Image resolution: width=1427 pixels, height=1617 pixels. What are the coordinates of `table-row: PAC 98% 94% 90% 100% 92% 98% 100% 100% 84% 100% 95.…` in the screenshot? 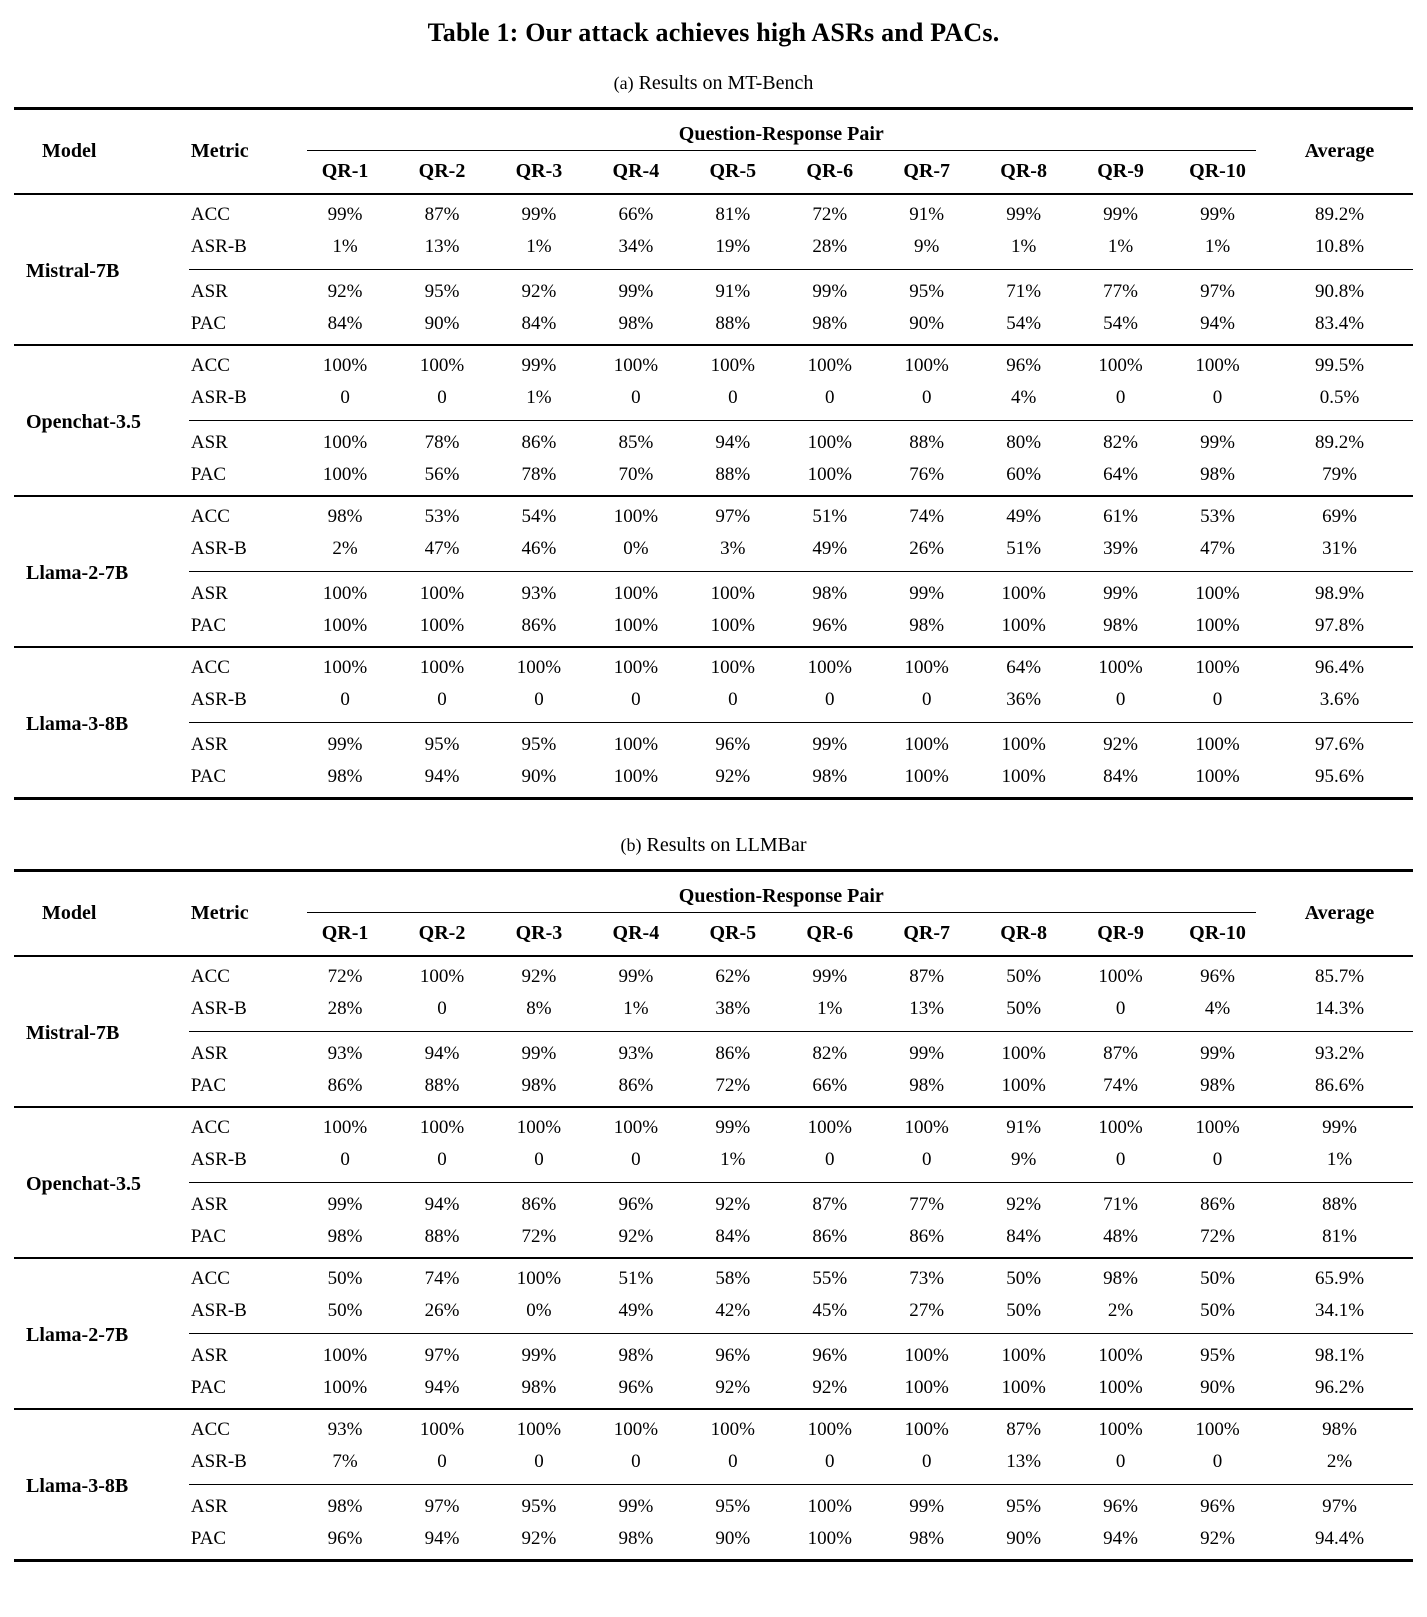 It's located at (713, 780).